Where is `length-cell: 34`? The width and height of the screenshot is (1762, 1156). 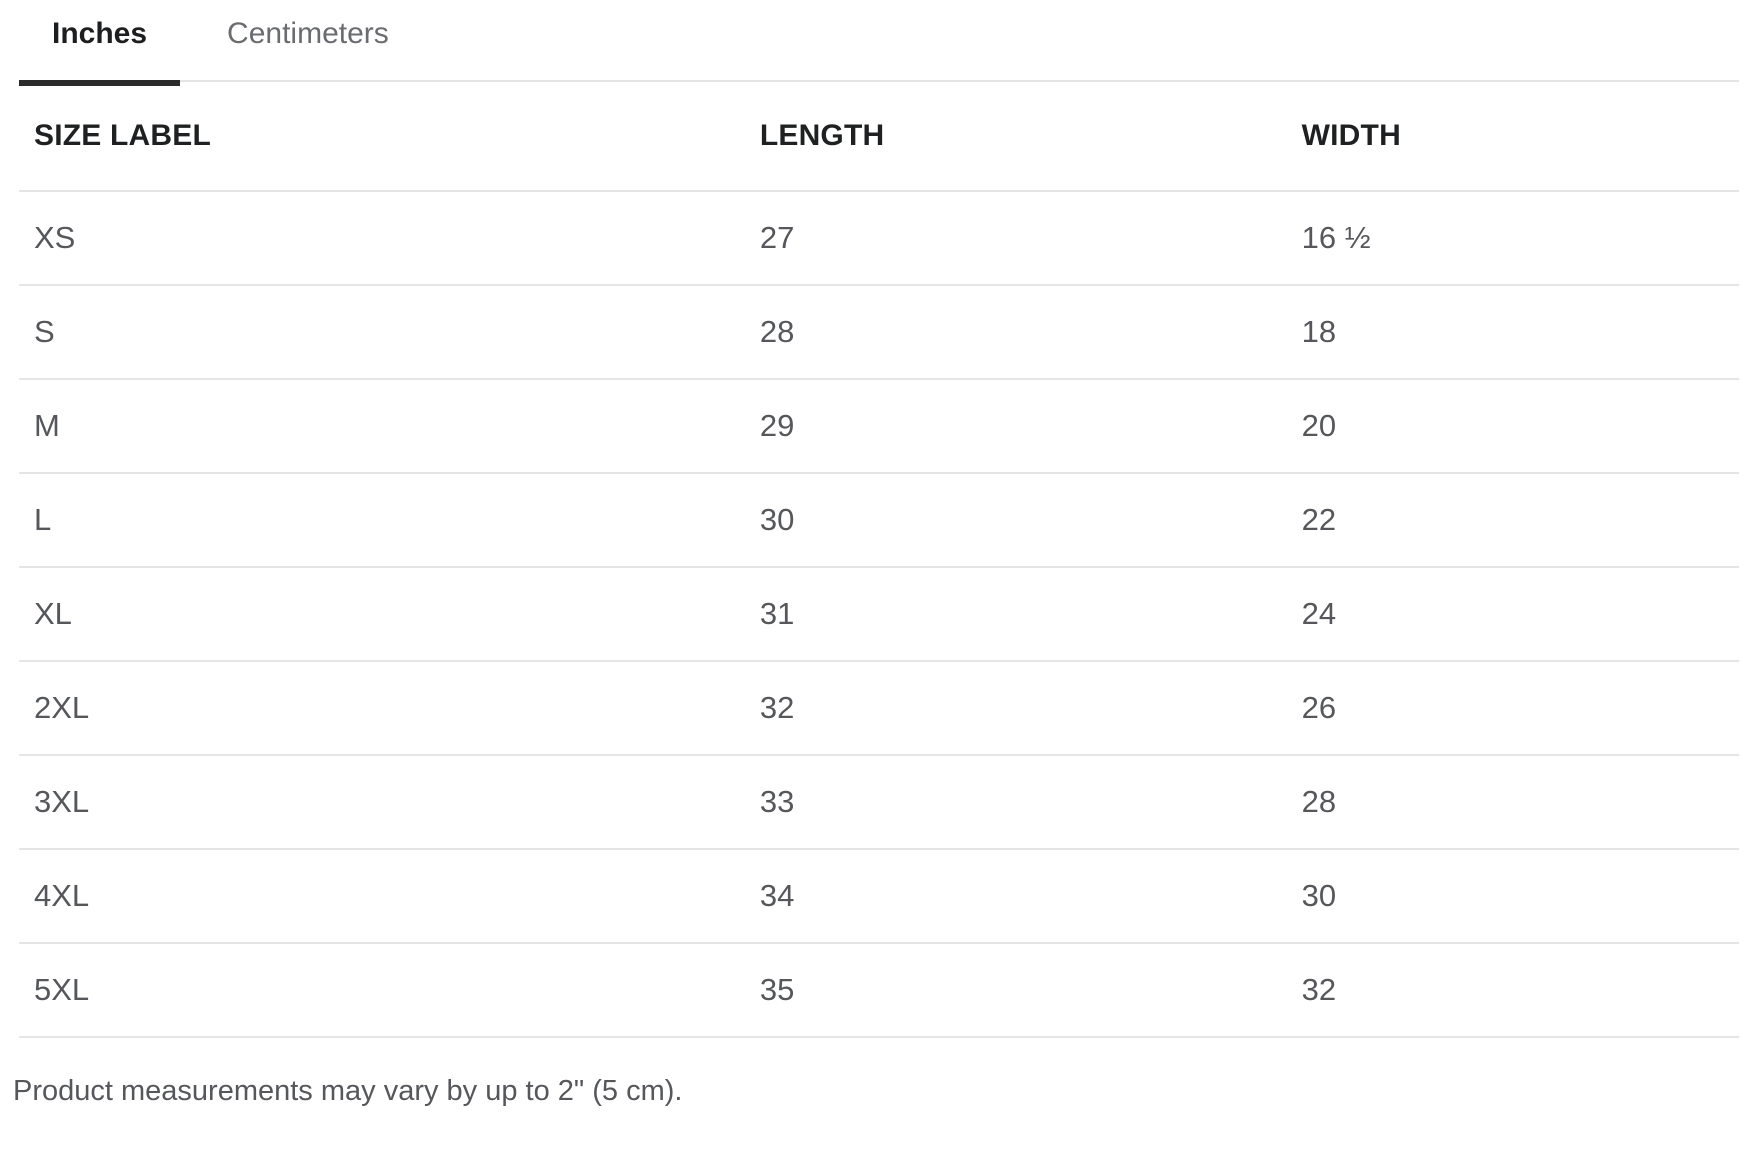
length-cell: 34 is located at coordinates (777, 895).